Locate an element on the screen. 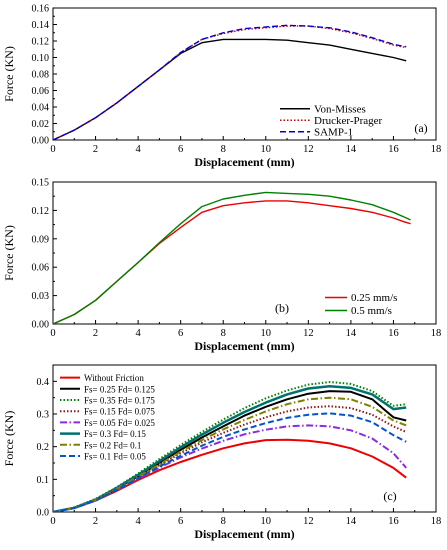 The width and height of the screenshot is (447, 550). legend-label: Without Friction is located at coordinates (114, 378).